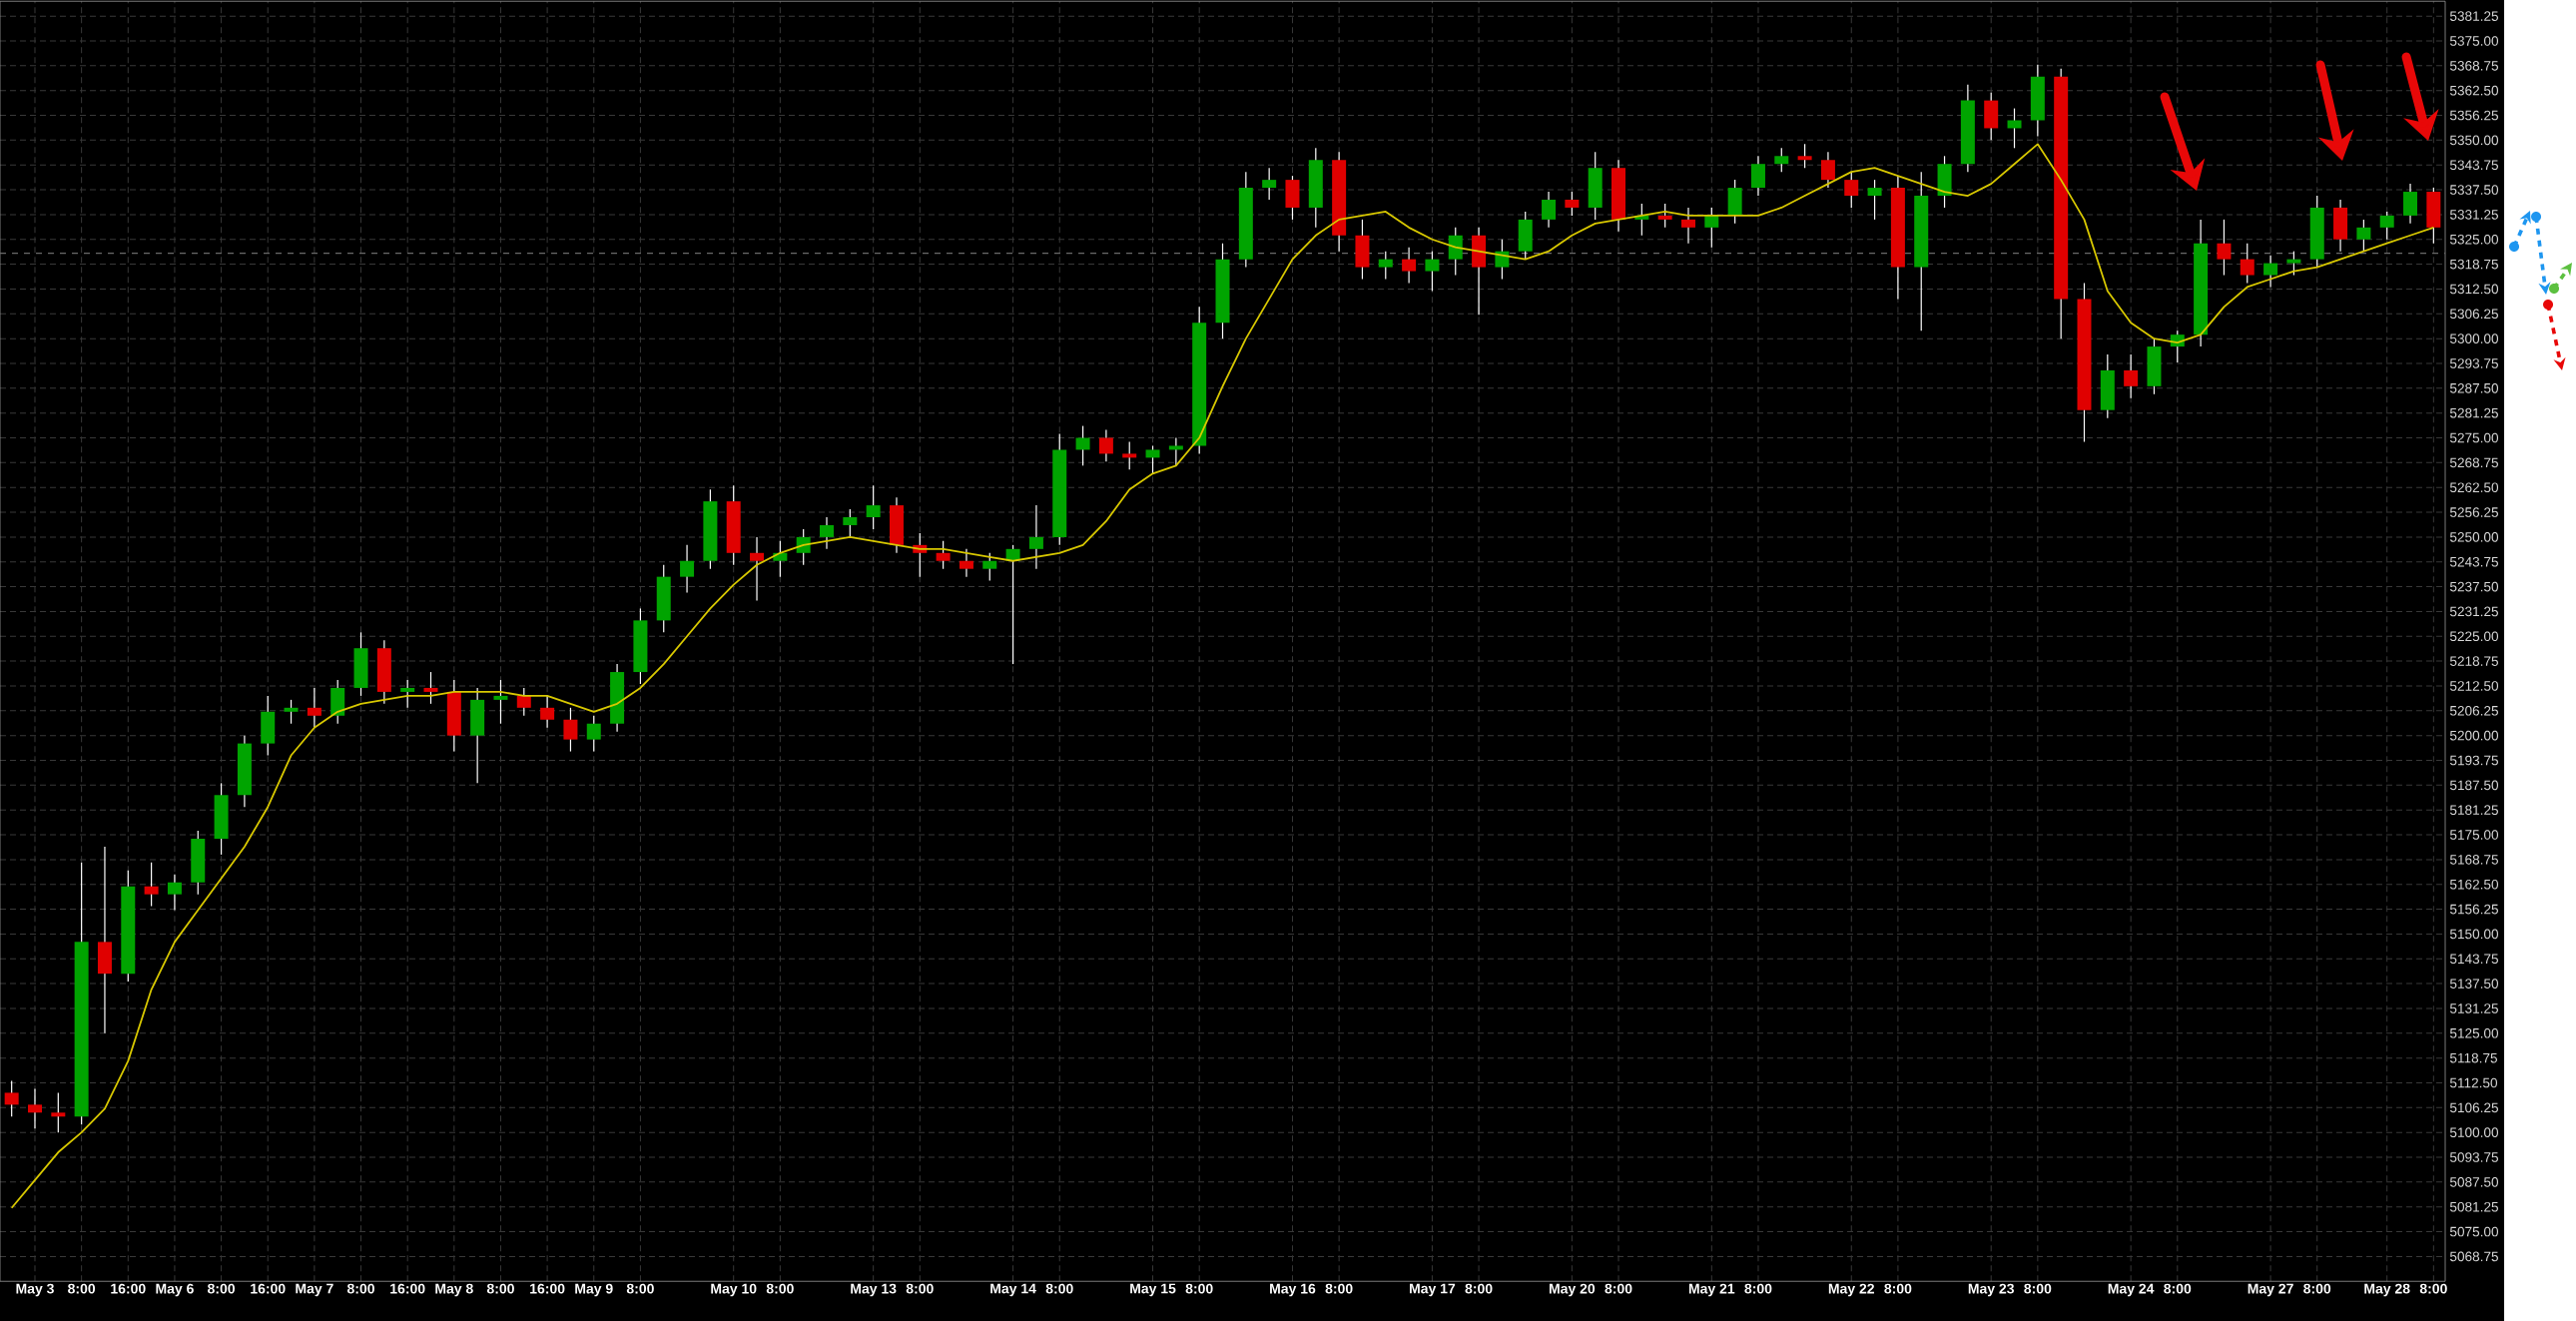  I want to click on y-tick-label: 5362.50, so click(2474, 91).